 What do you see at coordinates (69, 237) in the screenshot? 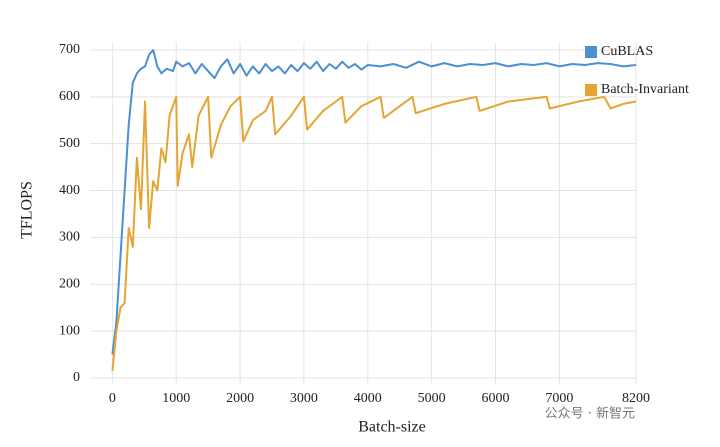
I see `y-tick-label: 300` at bounding box center [69, 237].